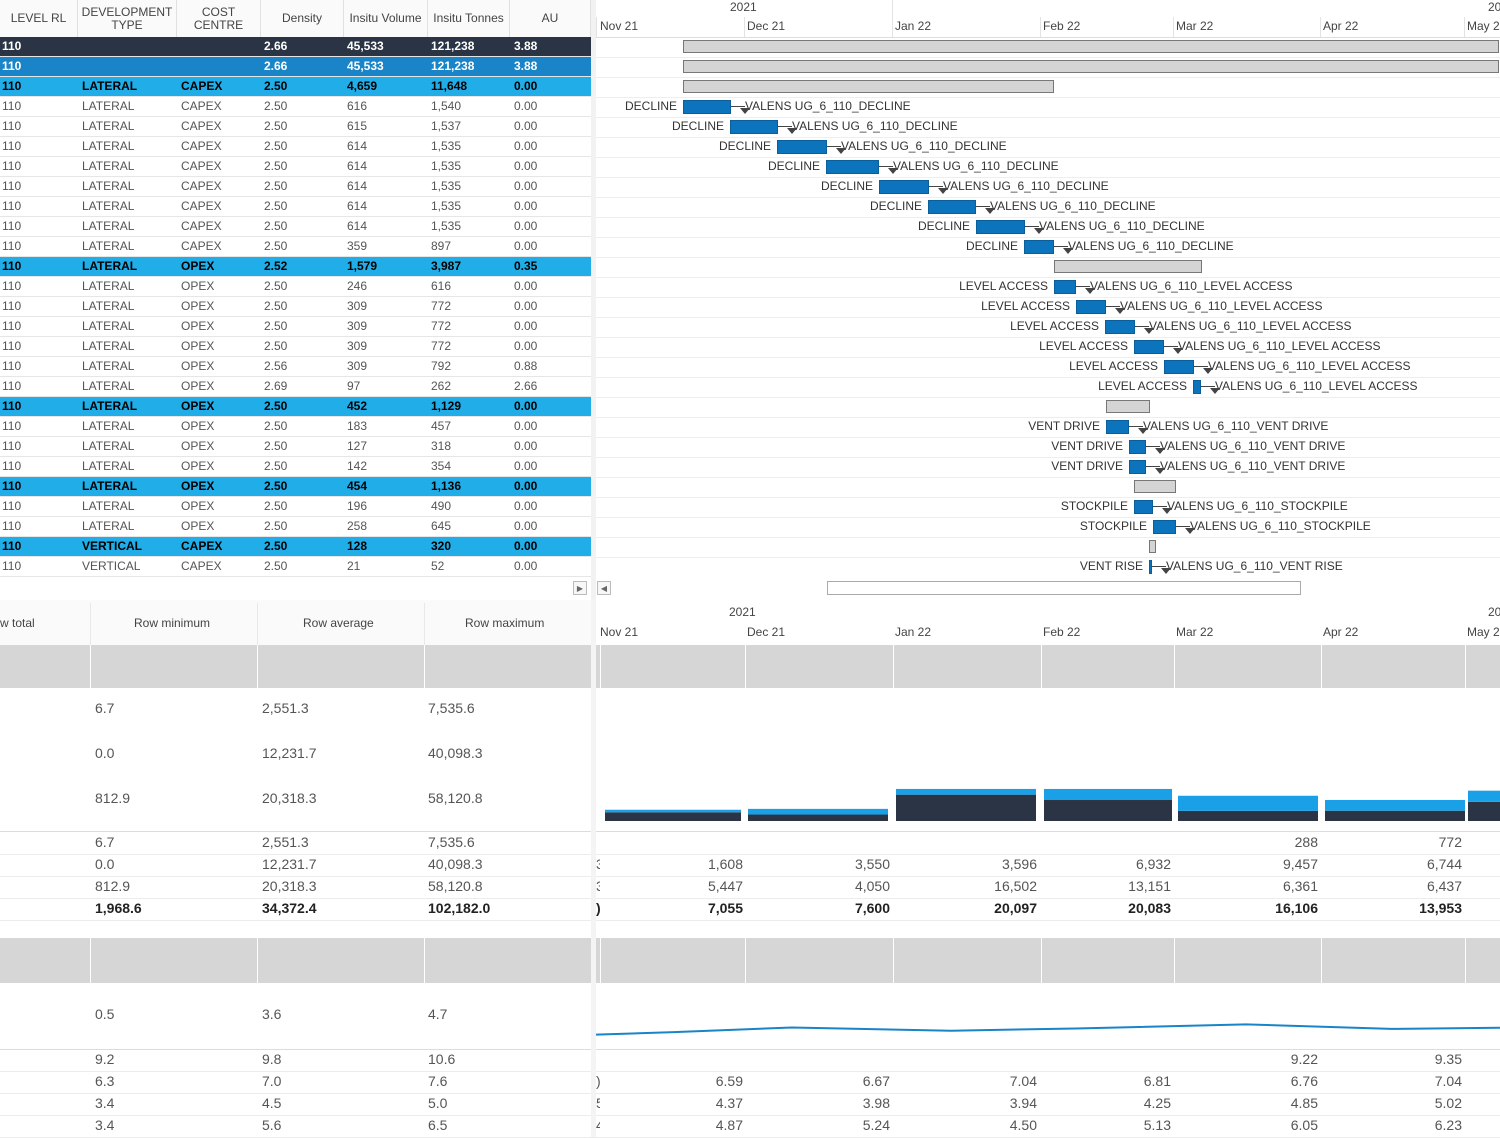 The height and width of the screenshot is (1138, 1500). I want to click on dependency-line, so click(1136, 426).